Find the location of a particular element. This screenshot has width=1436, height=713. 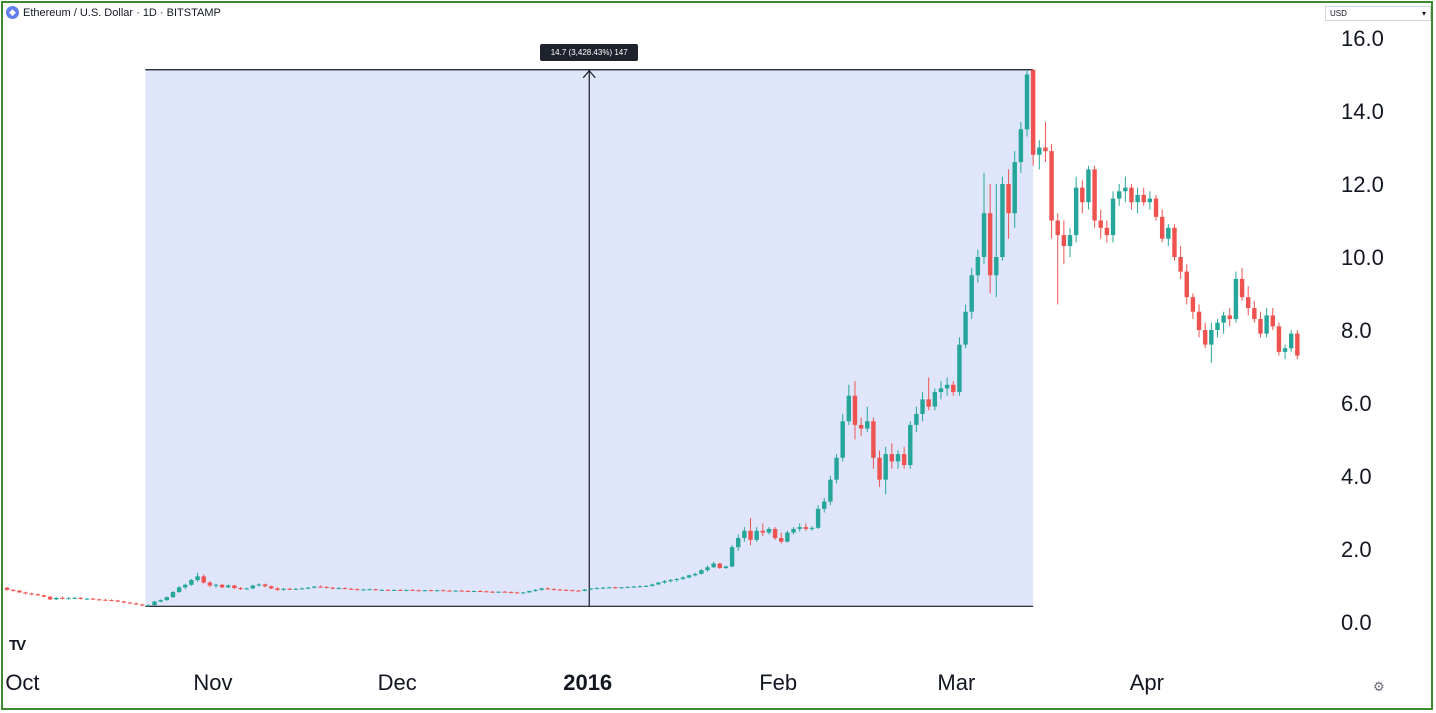

currency-selector: USD ▾ is located at coordinates (1378, 13).